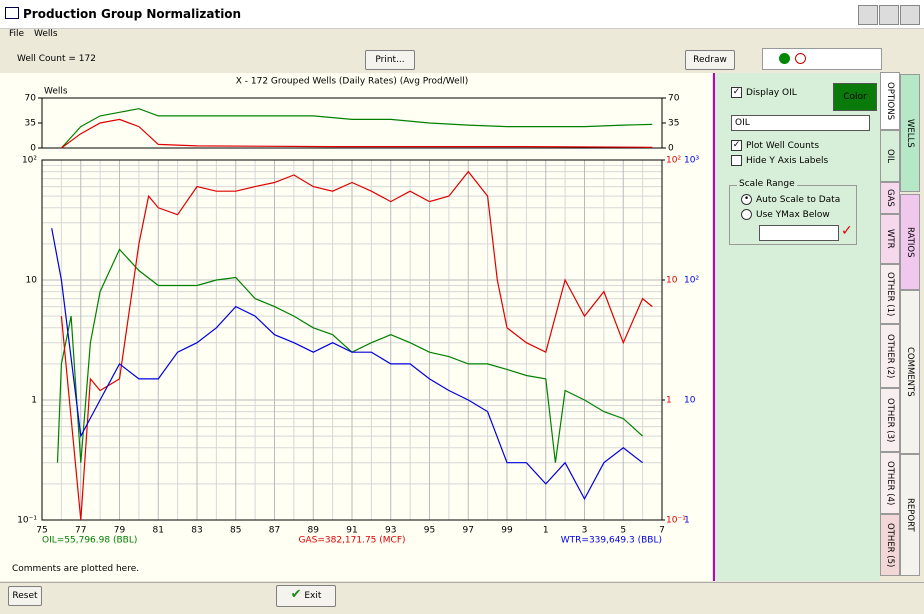  What do you see at coordinates (623, 531) in the screenshot?
I see `x-tick-label: 5` at bounding box center [623, 531].